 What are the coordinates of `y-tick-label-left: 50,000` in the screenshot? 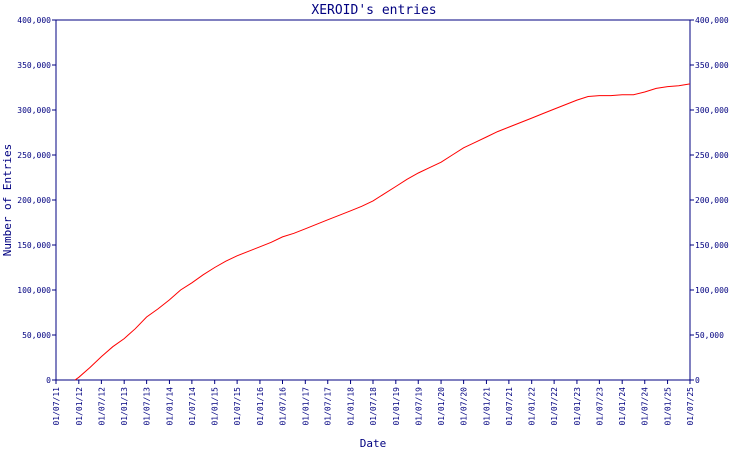 It's located at (36, 335).